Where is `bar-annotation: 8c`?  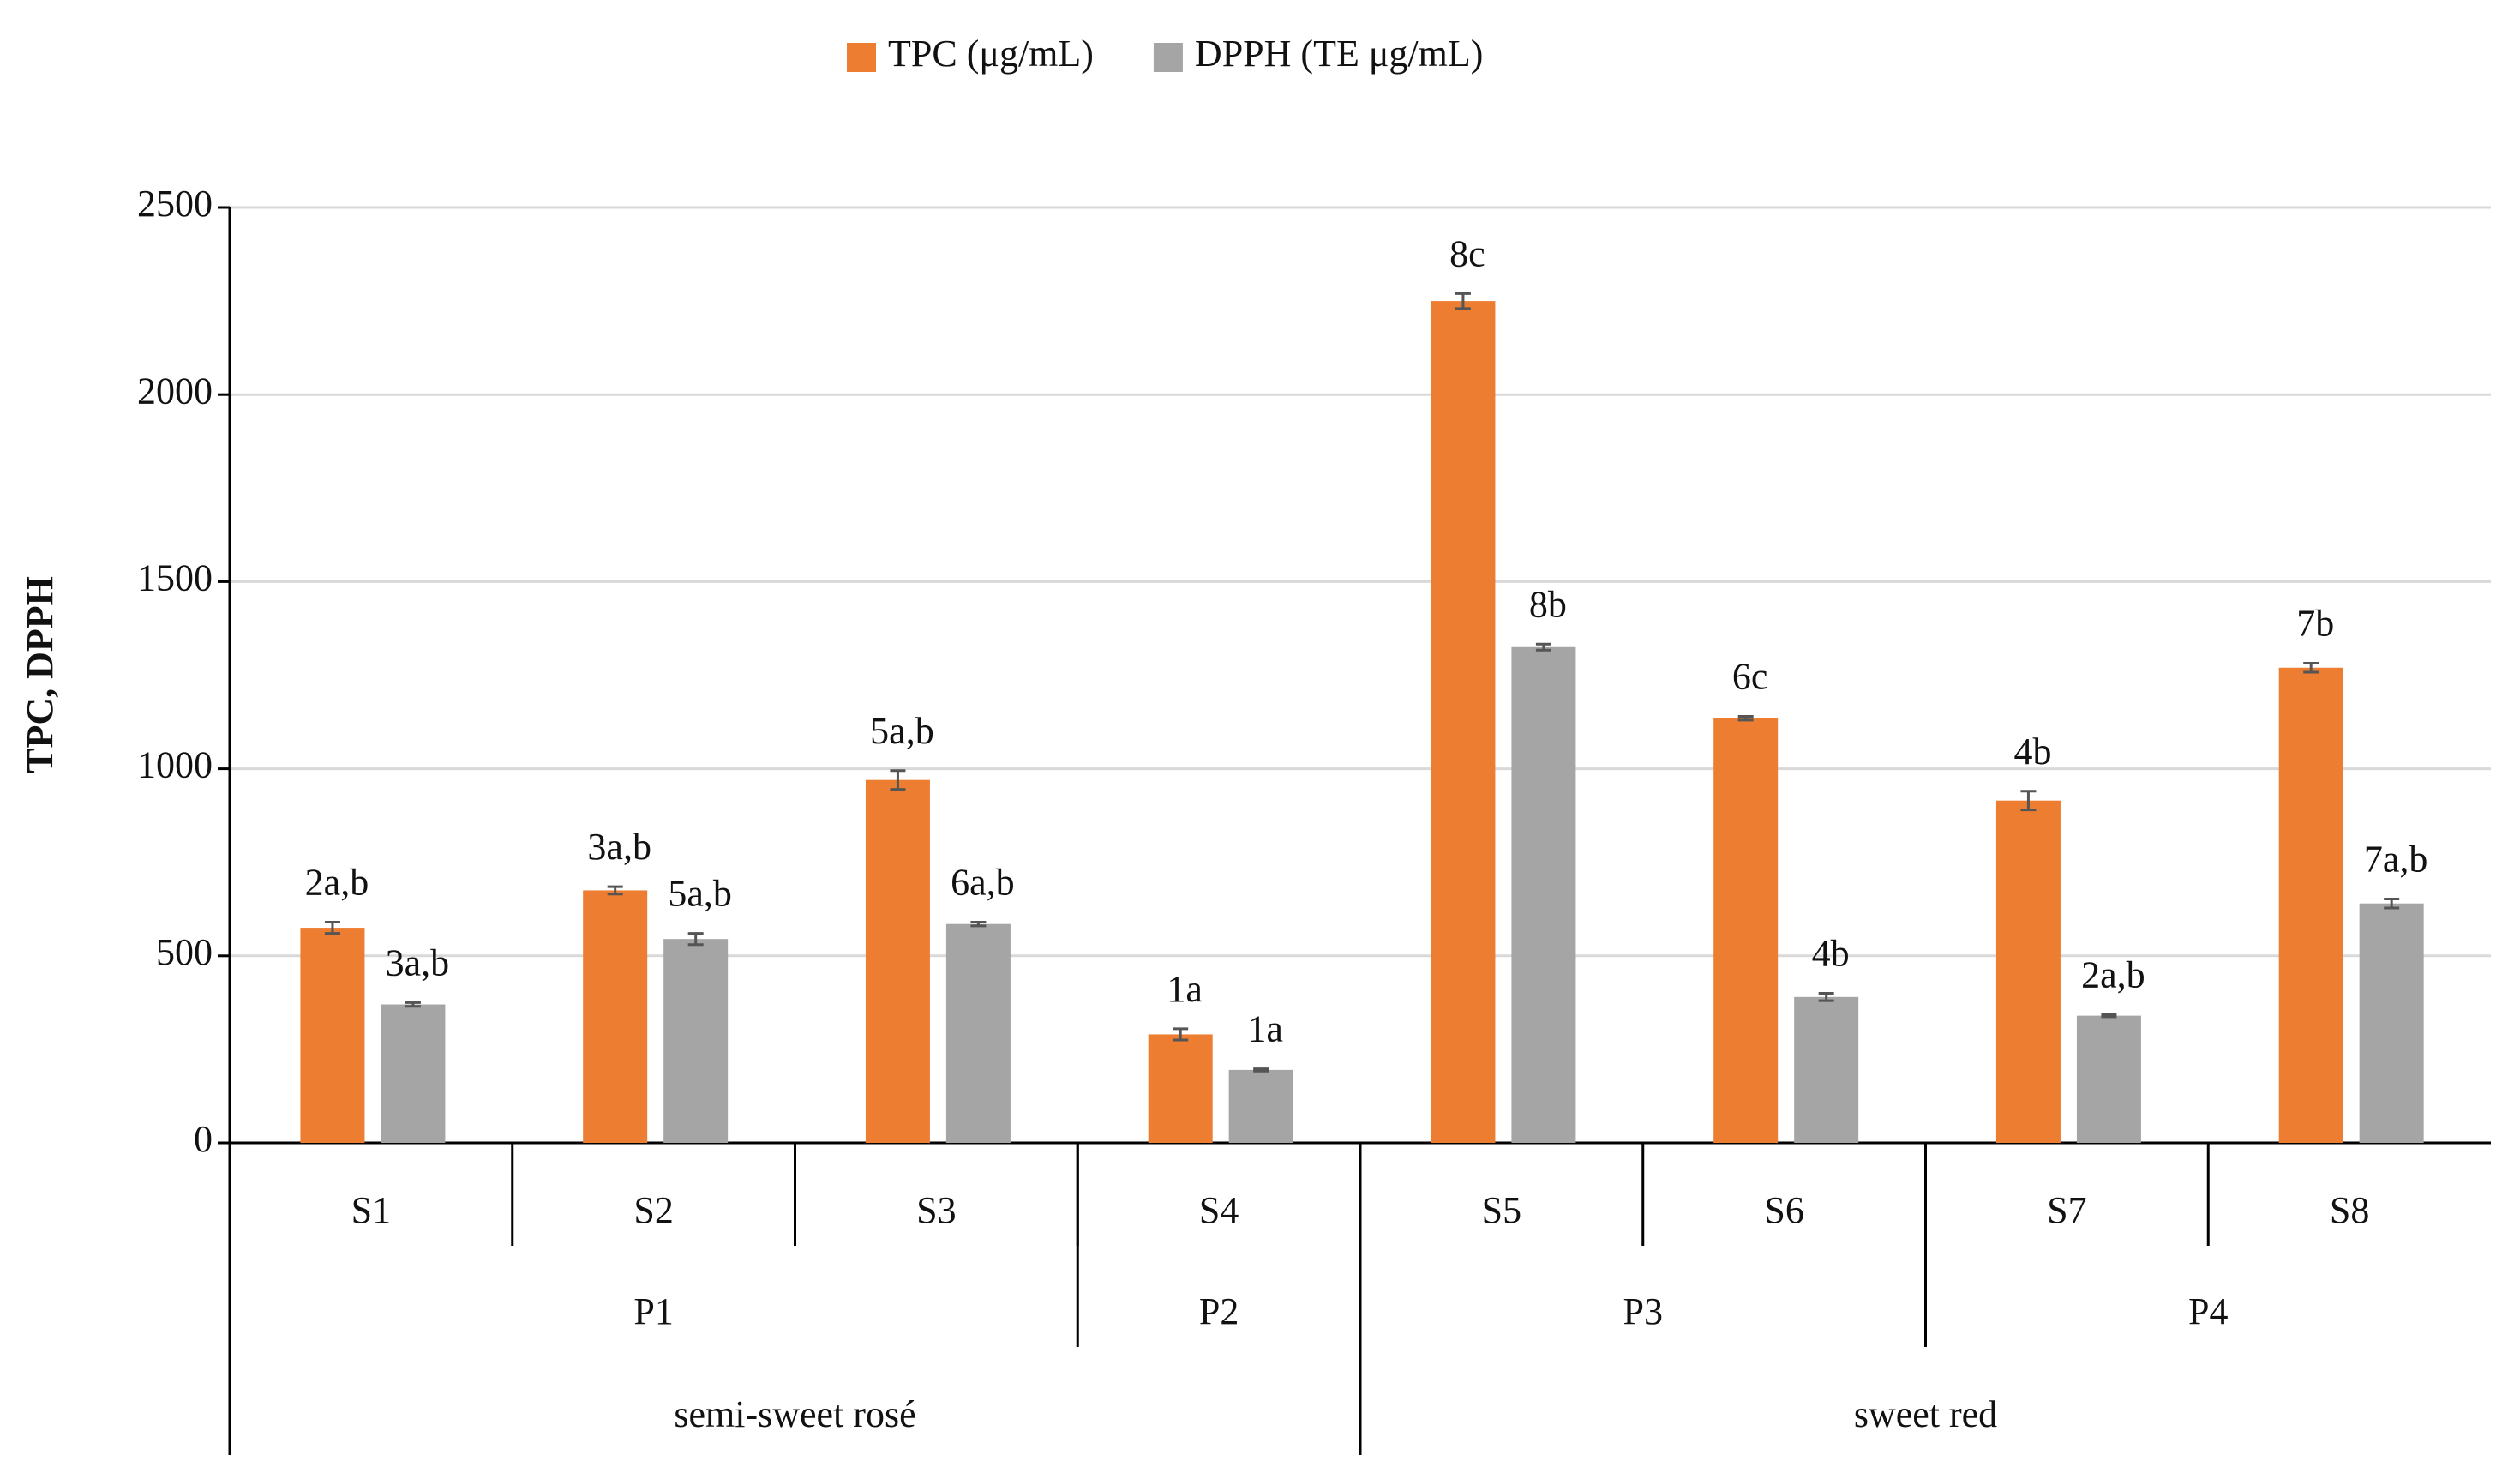
bar-annotation: 8c is located at coordinates (1467, 253).